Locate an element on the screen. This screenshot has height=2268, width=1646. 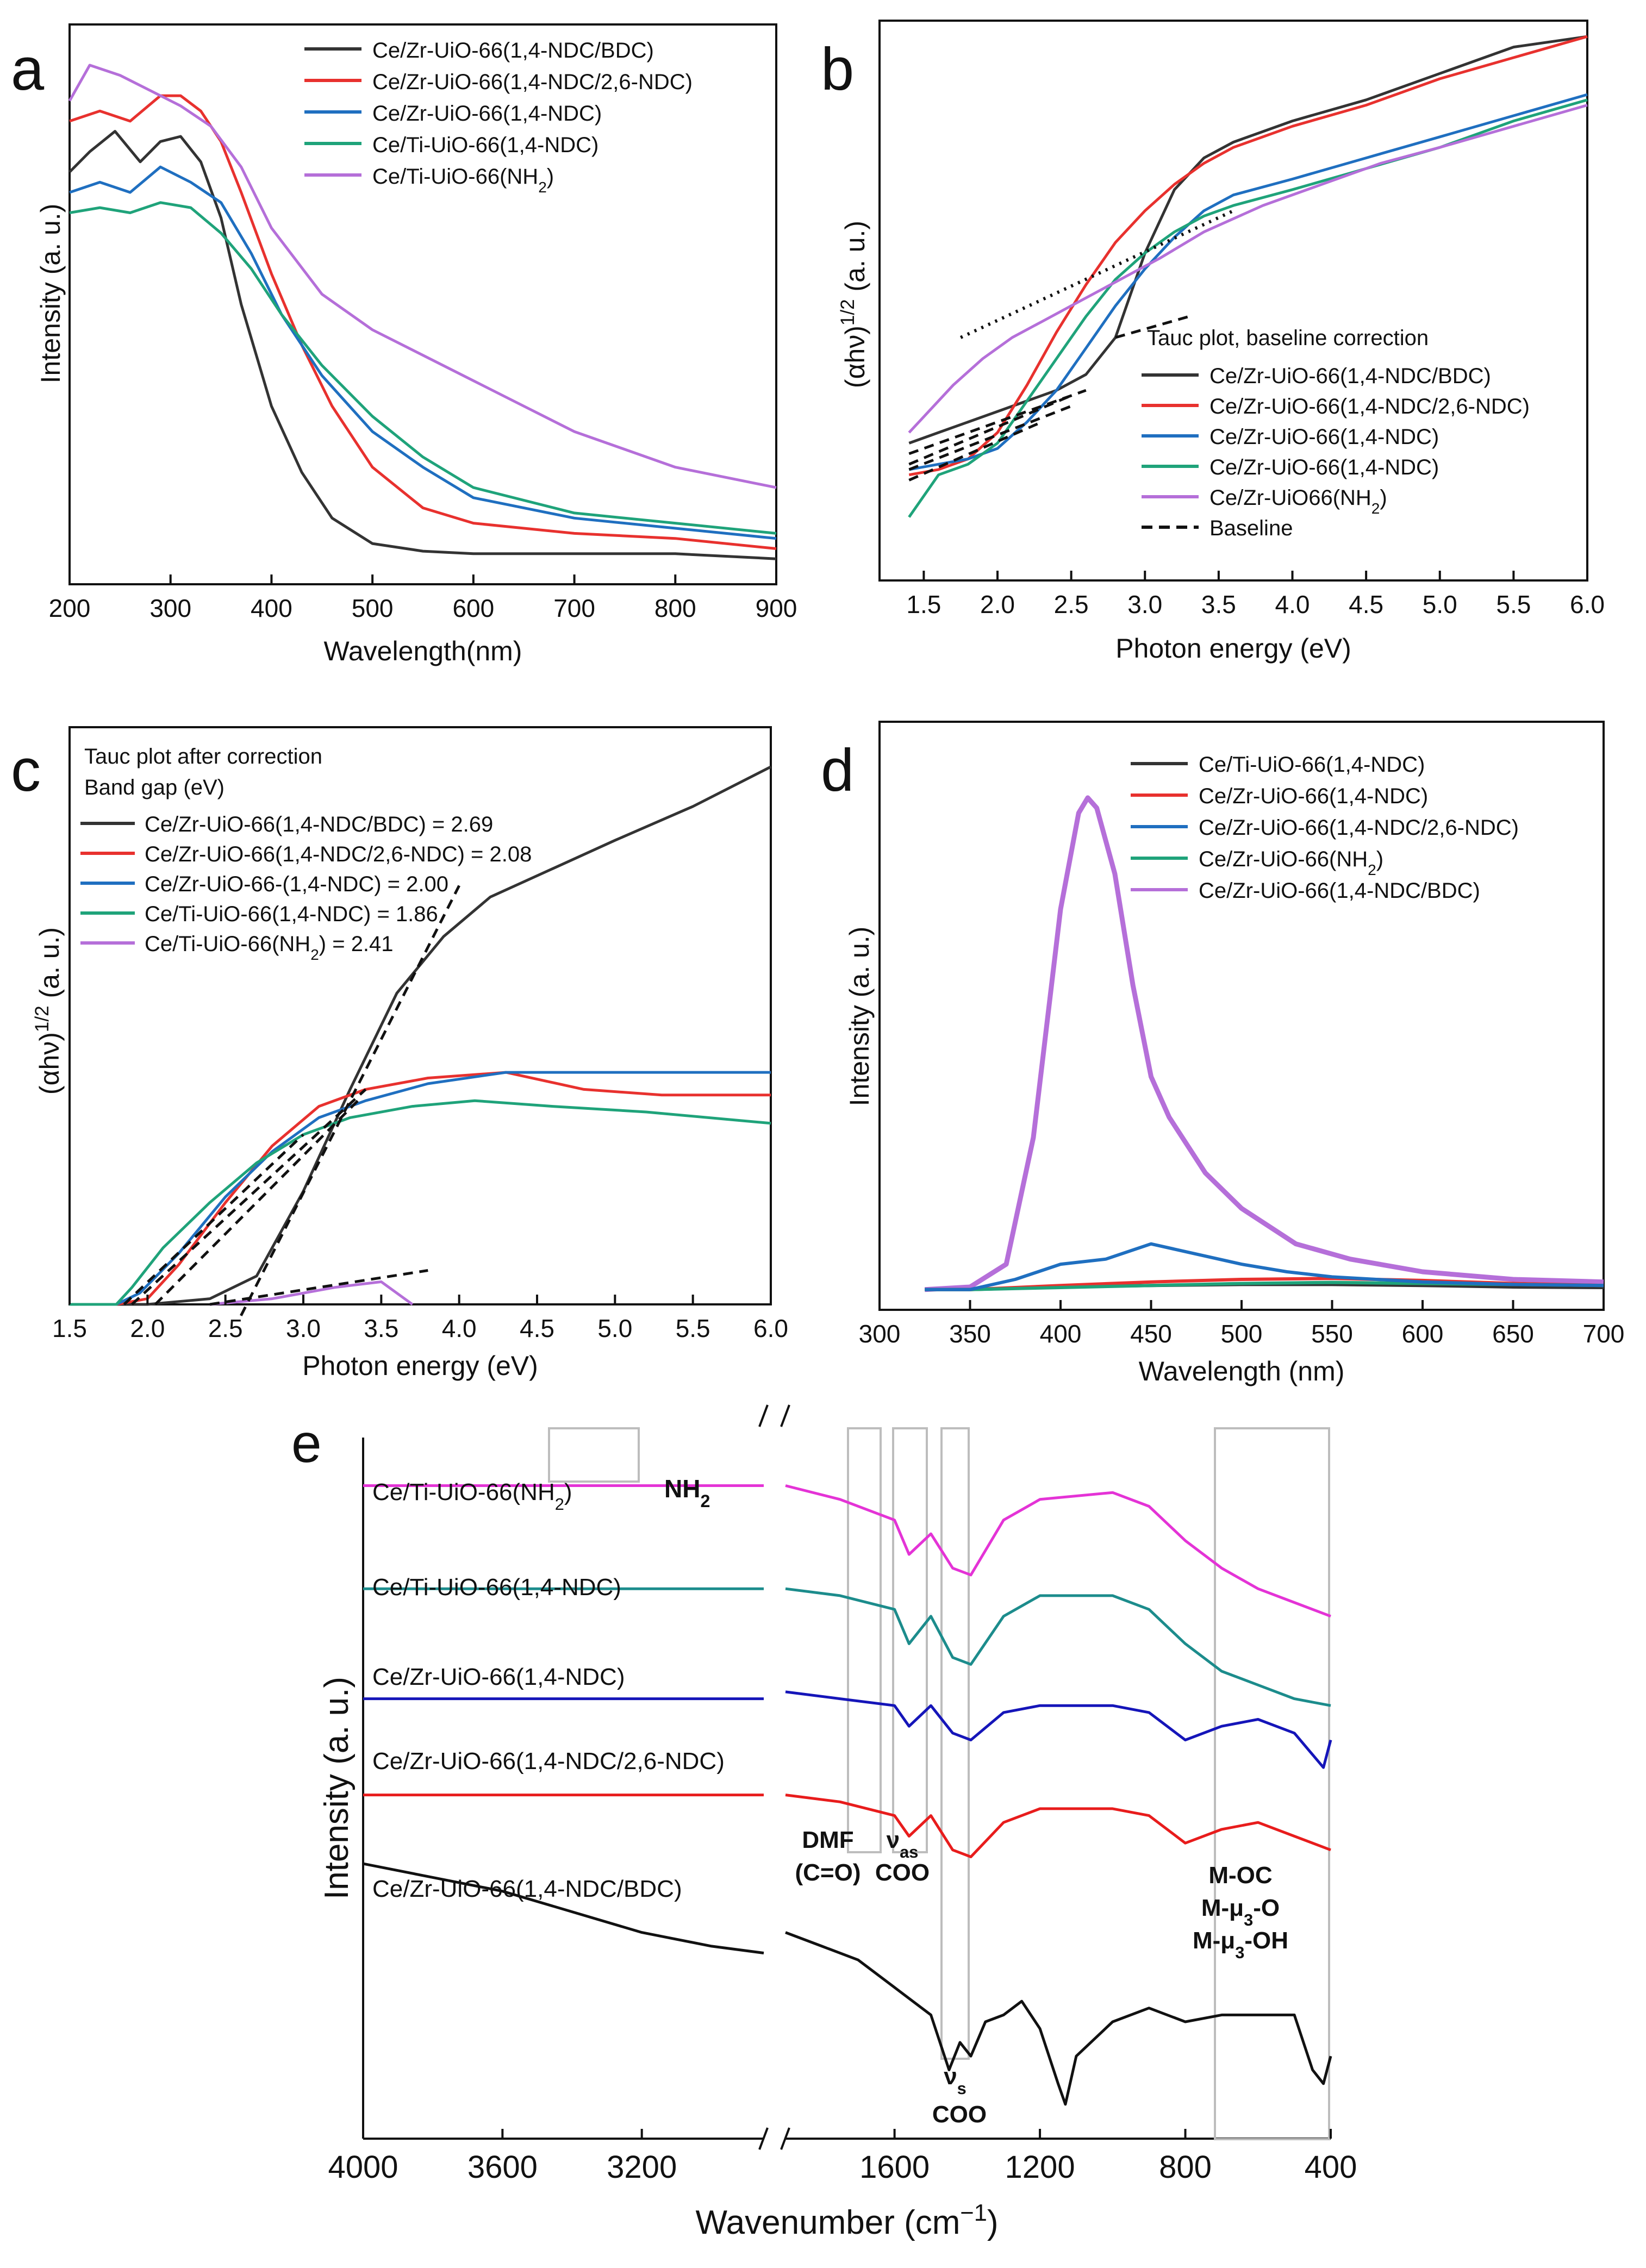
annotation-dmf-e: DMF is located at coordinates (827, 1840).